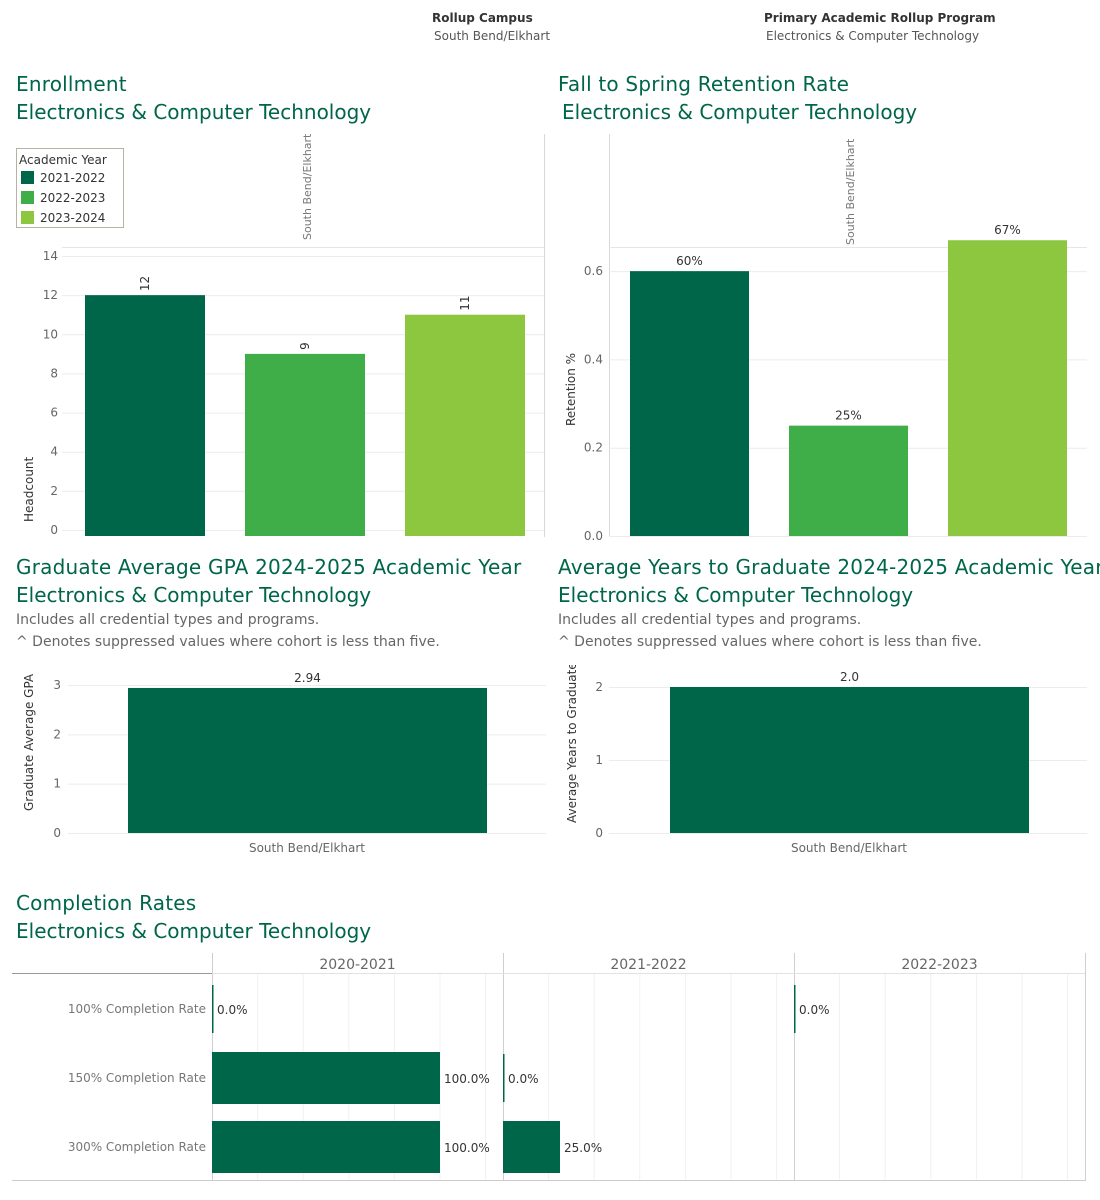 The height and width of the screenshot is (1200, 1100). Describe the element at coordinates (482, 18) in the screenshot. I see `campus-filter-label: Rollup Campus` at that location.